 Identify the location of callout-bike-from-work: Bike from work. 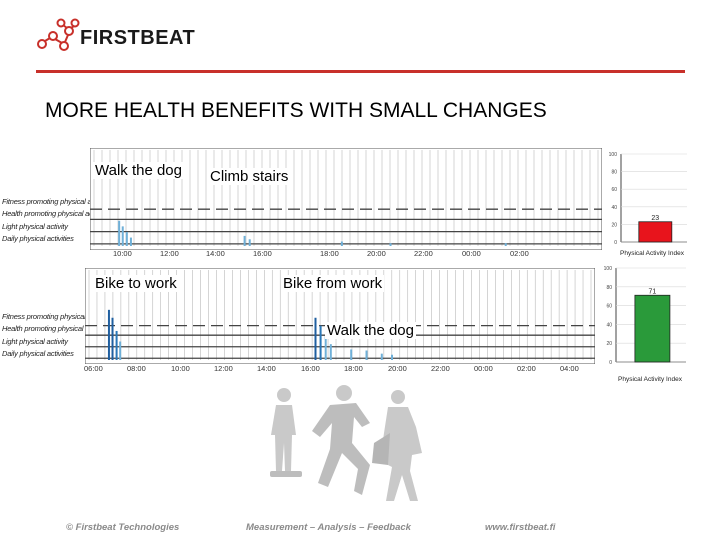
(333, 283).